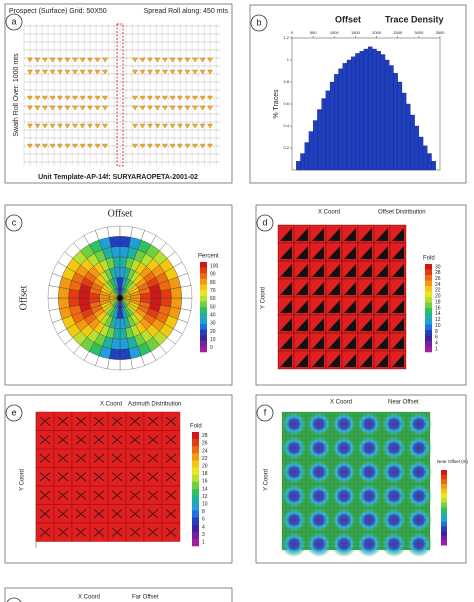 The width and height of the screenshot is (474, 602). What do you see at coordinates (213, 332) in the screenshot?
I see `legend-label: 20` at bounding box center [213, 332].